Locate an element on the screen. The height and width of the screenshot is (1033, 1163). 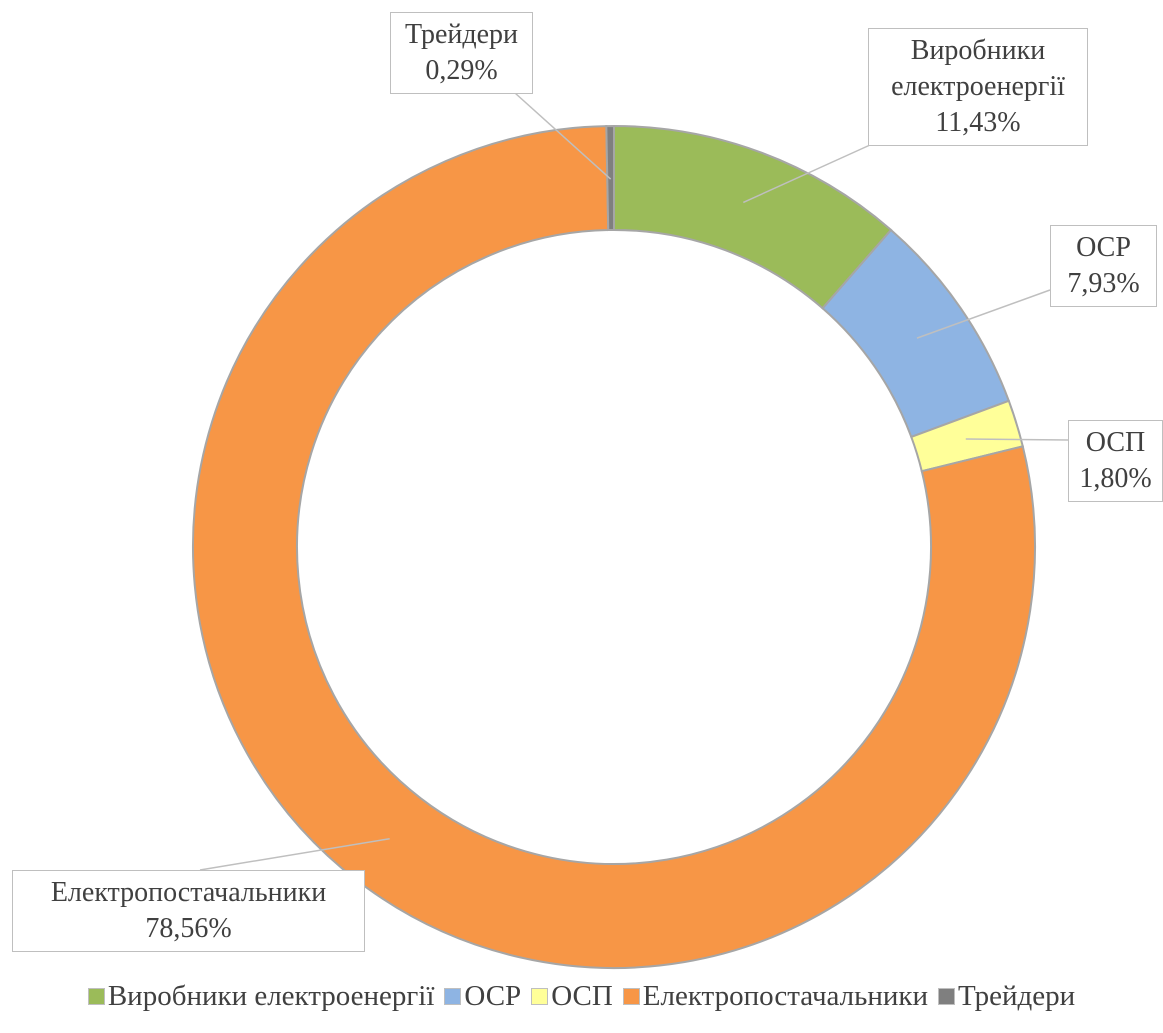
data-label-category: Трейдери is located at coordinates (461, 34).